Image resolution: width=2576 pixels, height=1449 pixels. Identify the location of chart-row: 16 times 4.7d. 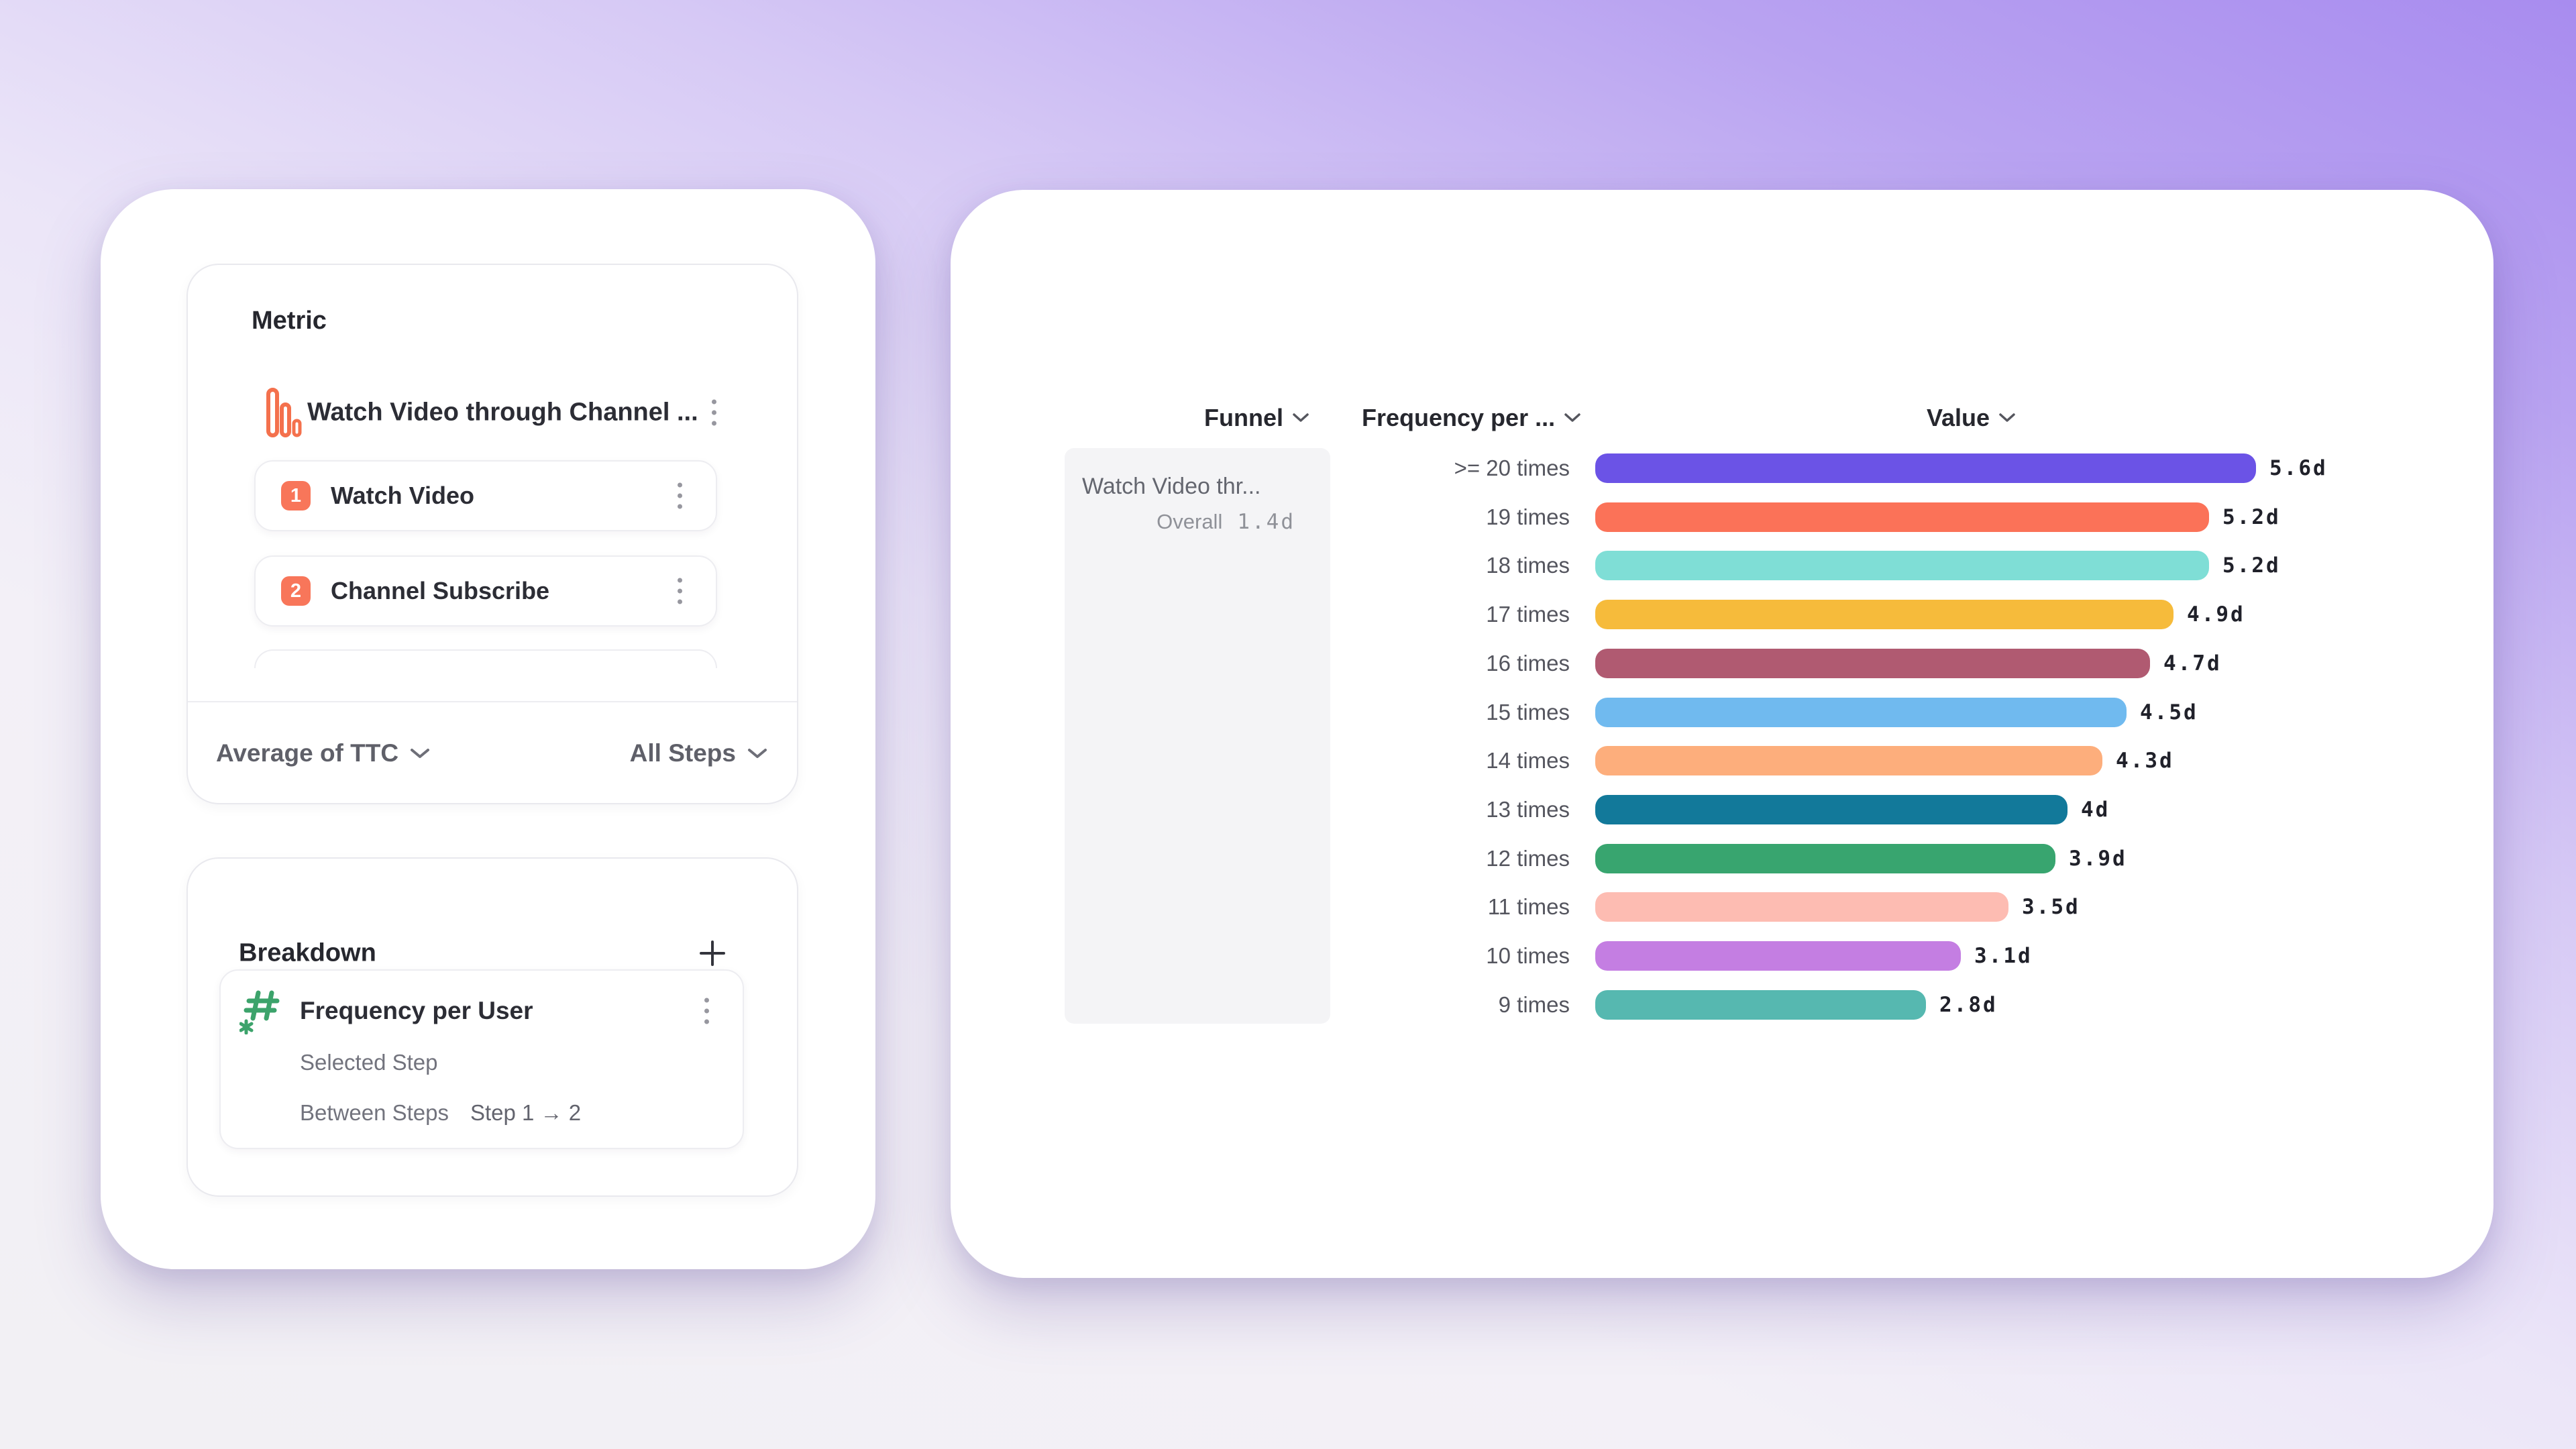
(1722, 663).